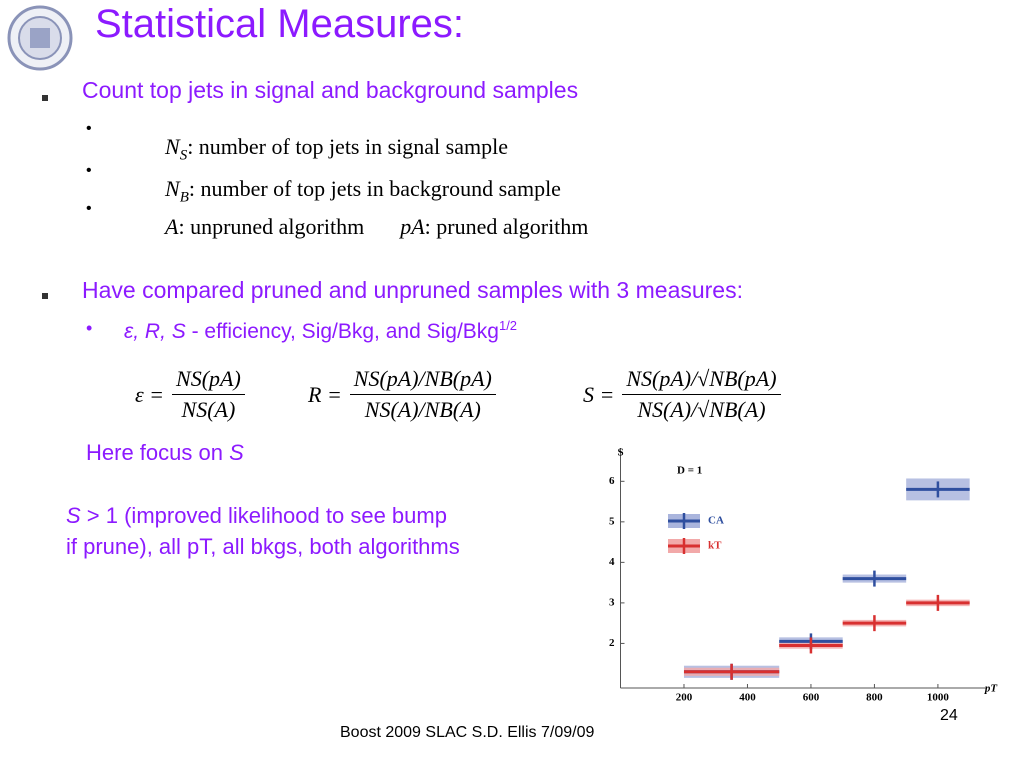 The image size is (1024, 768). I want to click on footer: Boost 2009 SLAC S.D. Ellis 7/09/09, so click(467, 732).